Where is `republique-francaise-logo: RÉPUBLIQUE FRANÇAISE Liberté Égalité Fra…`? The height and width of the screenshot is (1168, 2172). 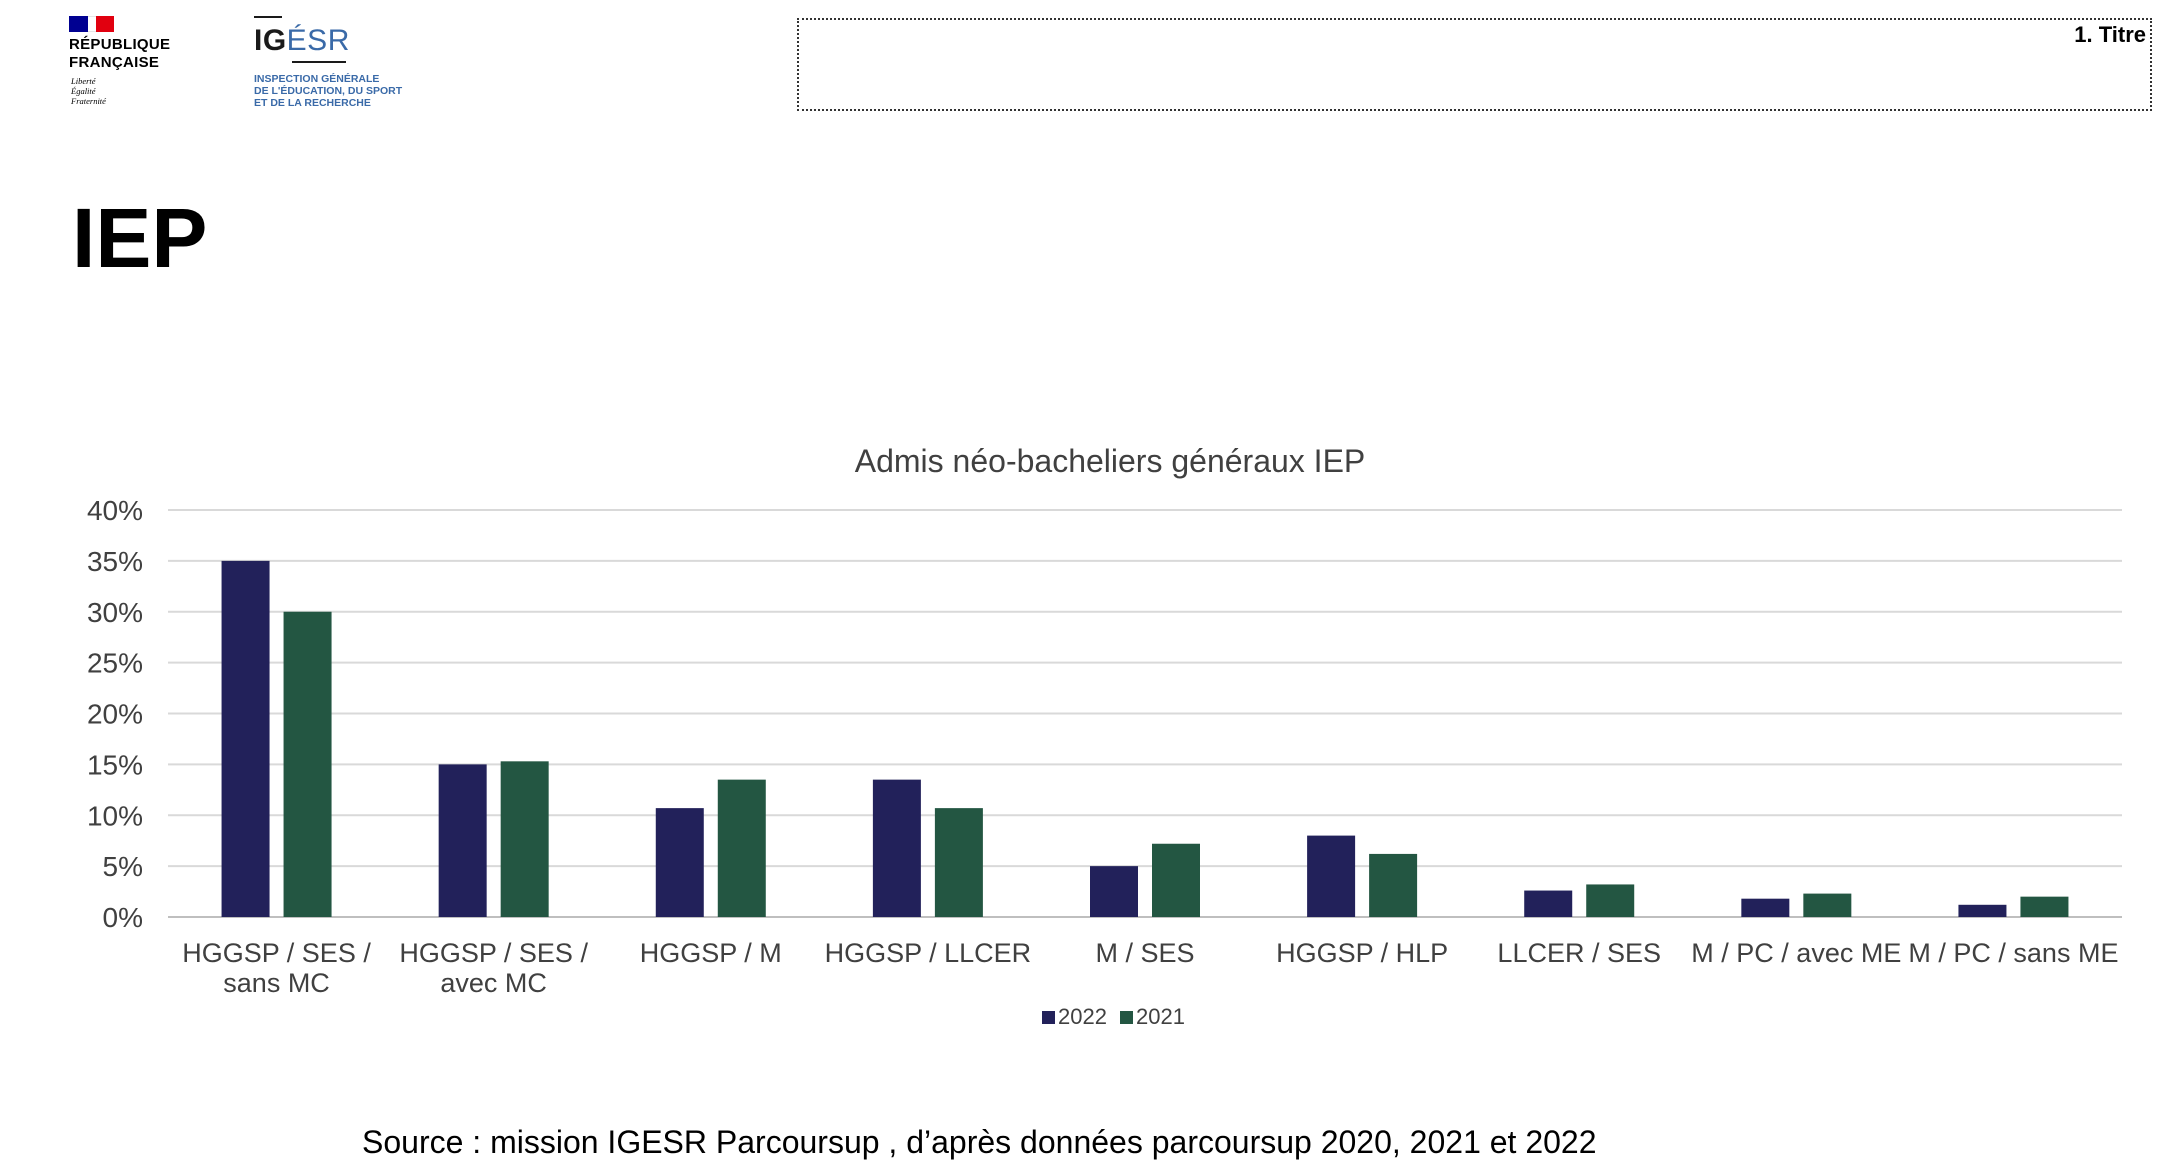 republique-francaise-logo: RÉPUBLIQUE FRANÇAISE Liberté Égalité Fra… is located at coordinates (129, 66).